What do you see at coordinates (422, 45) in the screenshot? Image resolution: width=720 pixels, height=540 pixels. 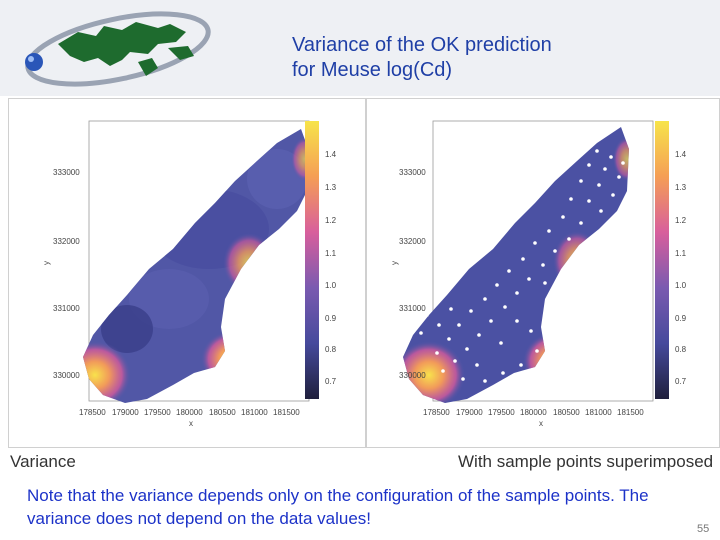 I see `slide-title-line-1: Variance of the OK prediction` at bounding box center [422, 45].